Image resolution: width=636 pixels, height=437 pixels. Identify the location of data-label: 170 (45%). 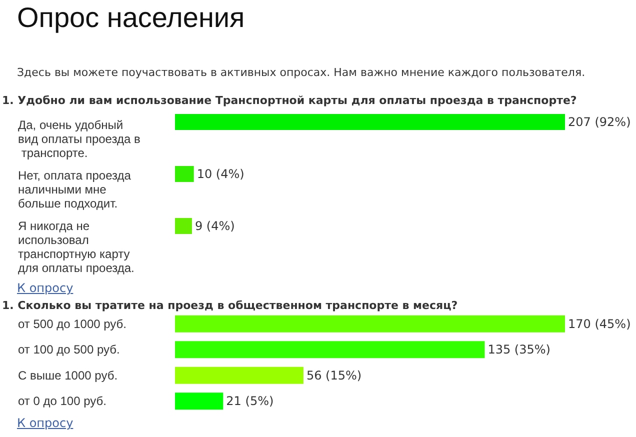
(599, 323).